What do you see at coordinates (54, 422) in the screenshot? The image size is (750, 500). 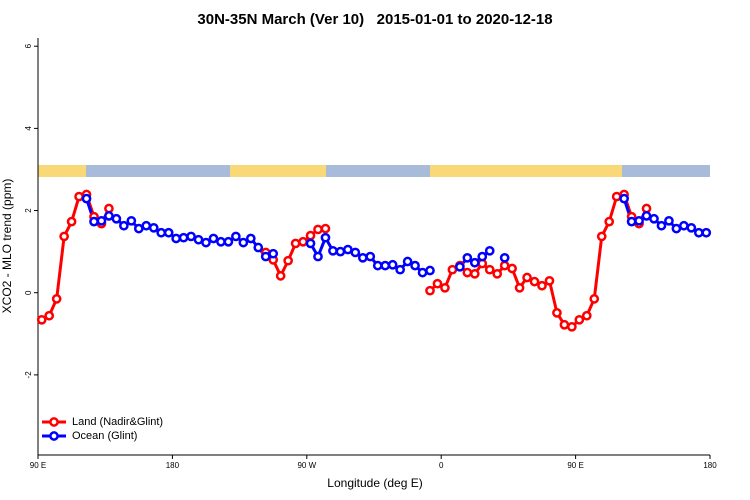 I see `legend-marker` at bounding box center [54, 422].